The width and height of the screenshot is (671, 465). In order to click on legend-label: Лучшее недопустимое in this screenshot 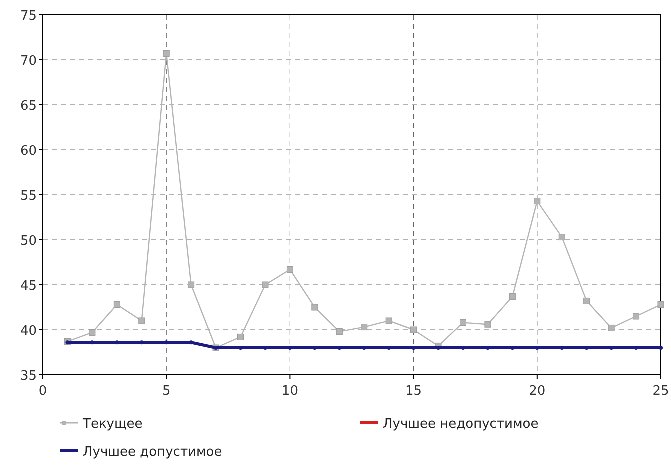, I will do `click(461, 424)`.